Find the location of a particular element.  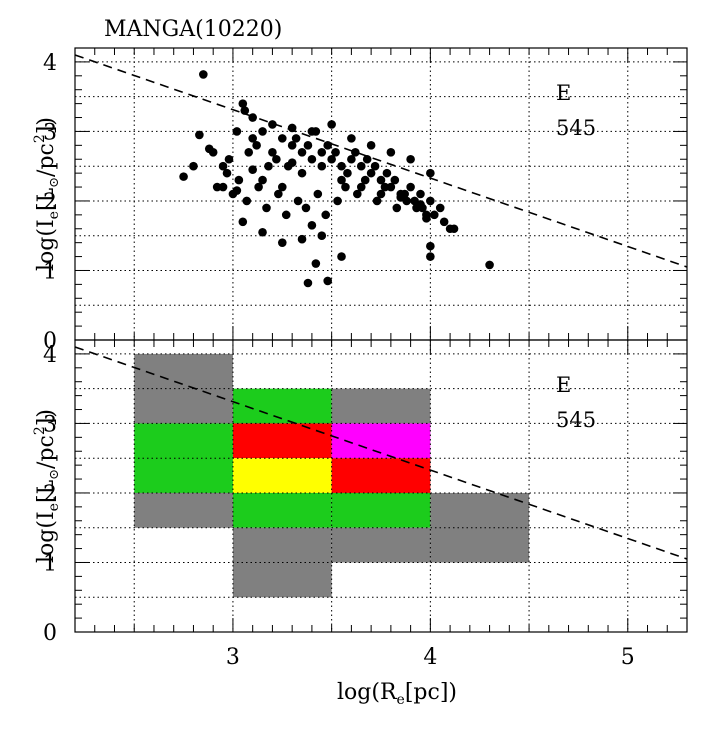

y-tick-label: 2 is located at coordinates (50, 494).